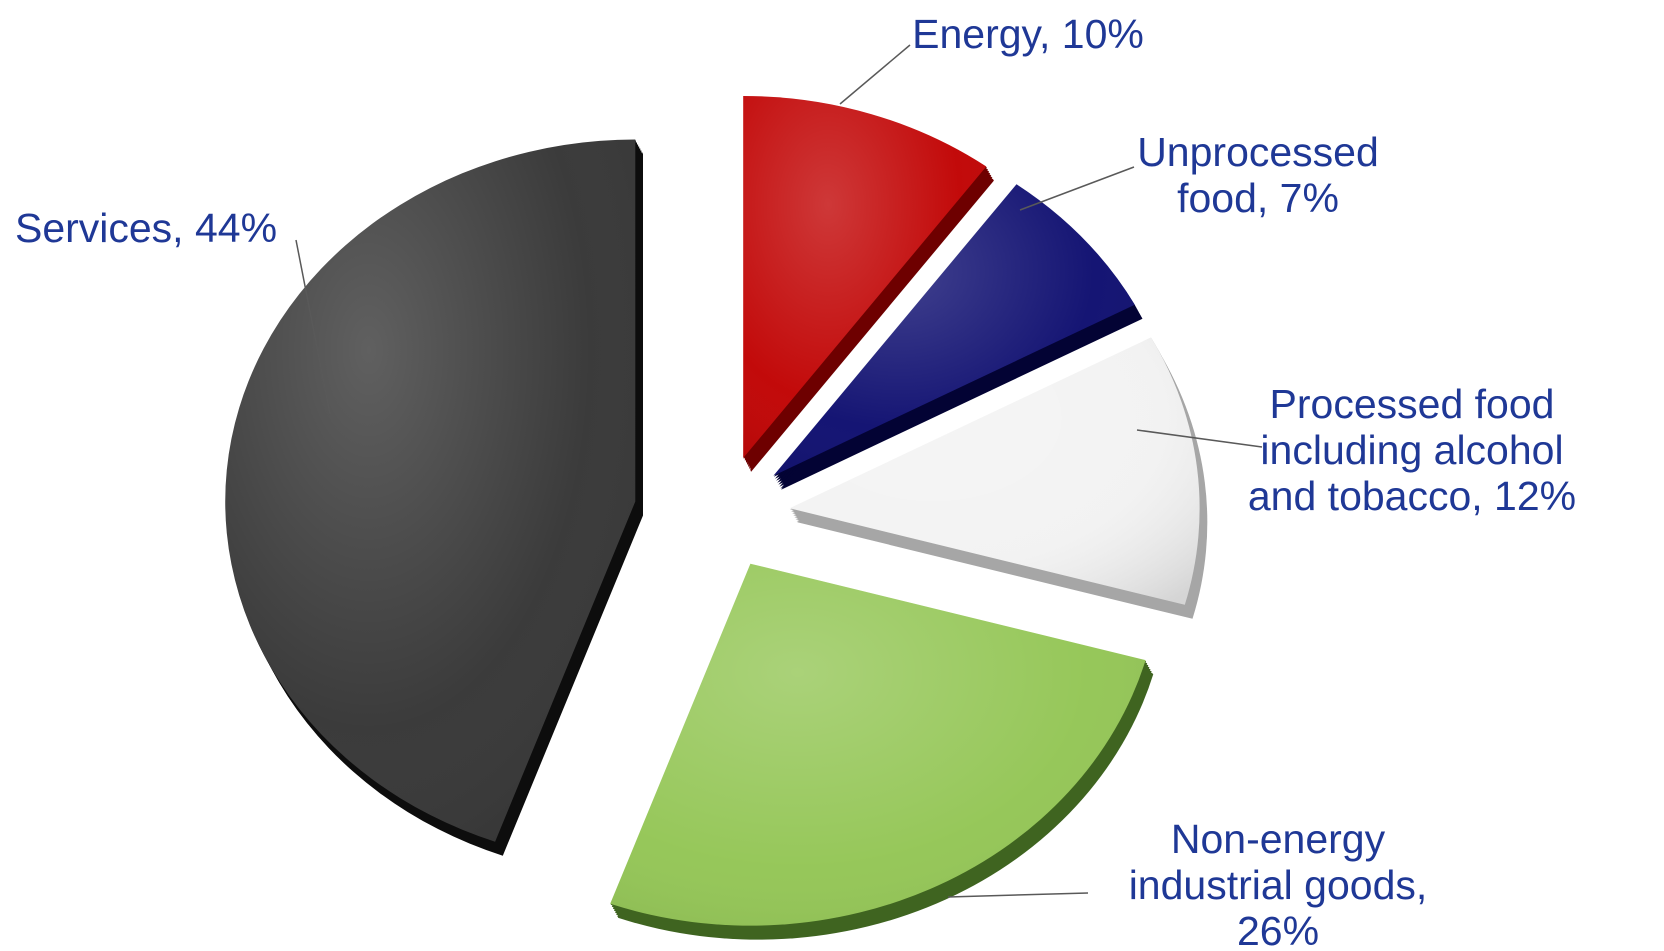  Describe the element at coordinates (865, 277) in the screenshot. I see `slice-sheen-energy` at that location.